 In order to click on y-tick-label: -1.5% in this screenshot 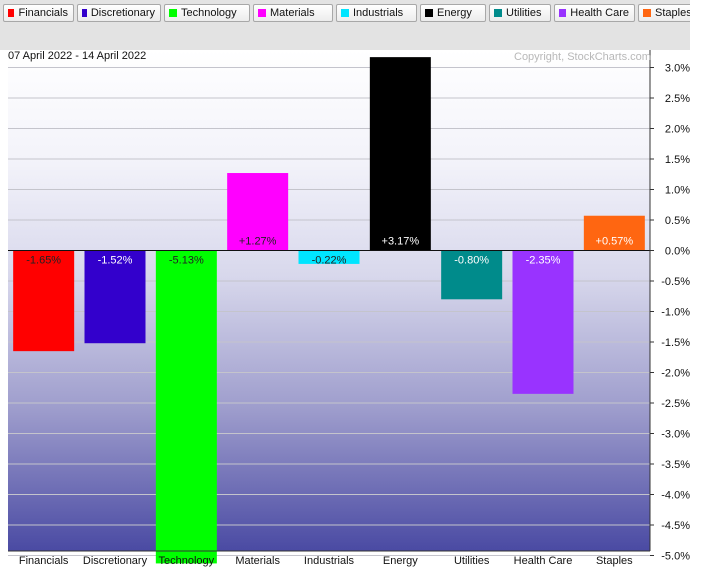, I will do `click(675, 343)`.